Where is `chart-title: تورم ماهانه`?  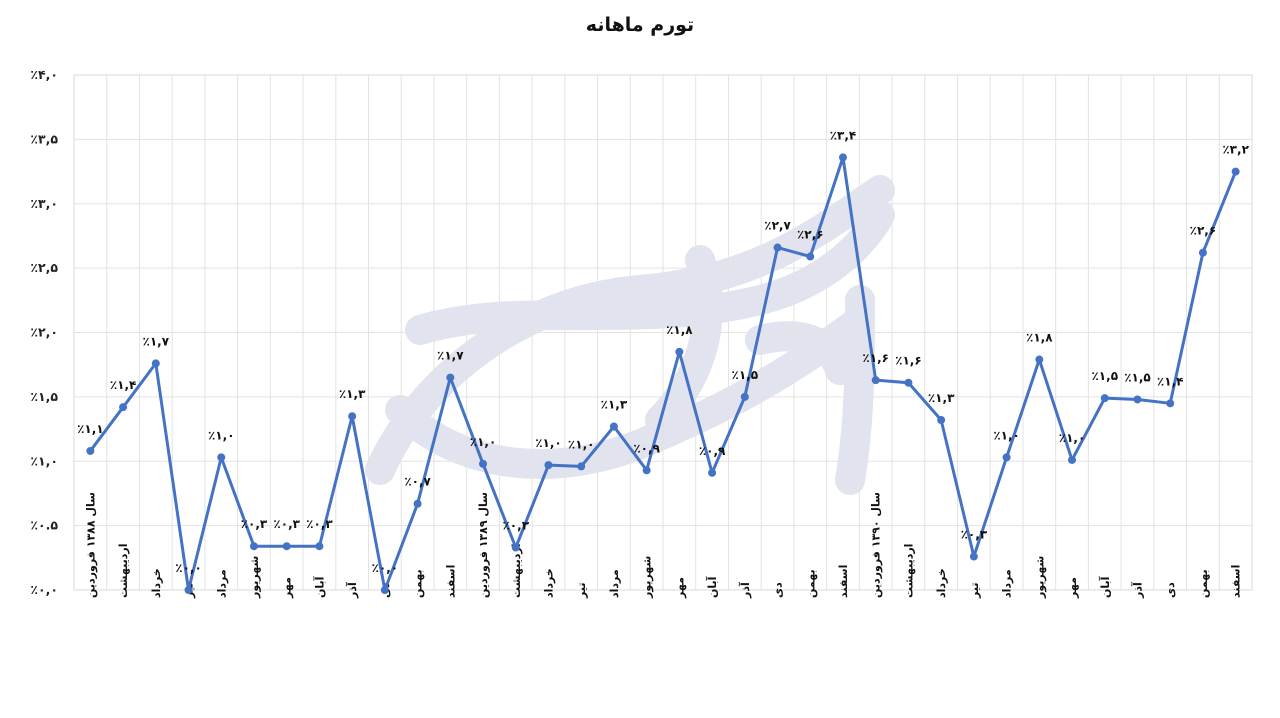 chart-title: تورم ماهانه is located at coordinates (640, 25).